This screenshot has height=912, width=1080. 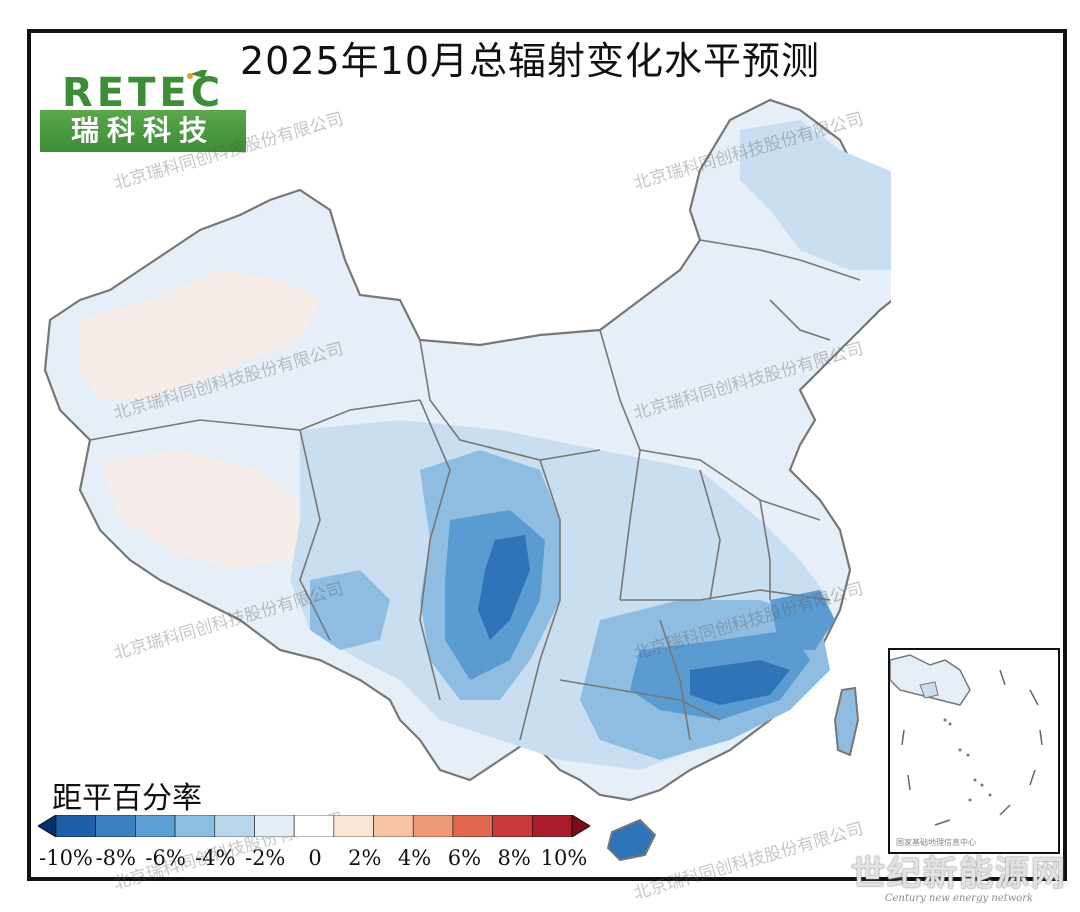 I want to click on inset-map, so click(x=966, y=740).